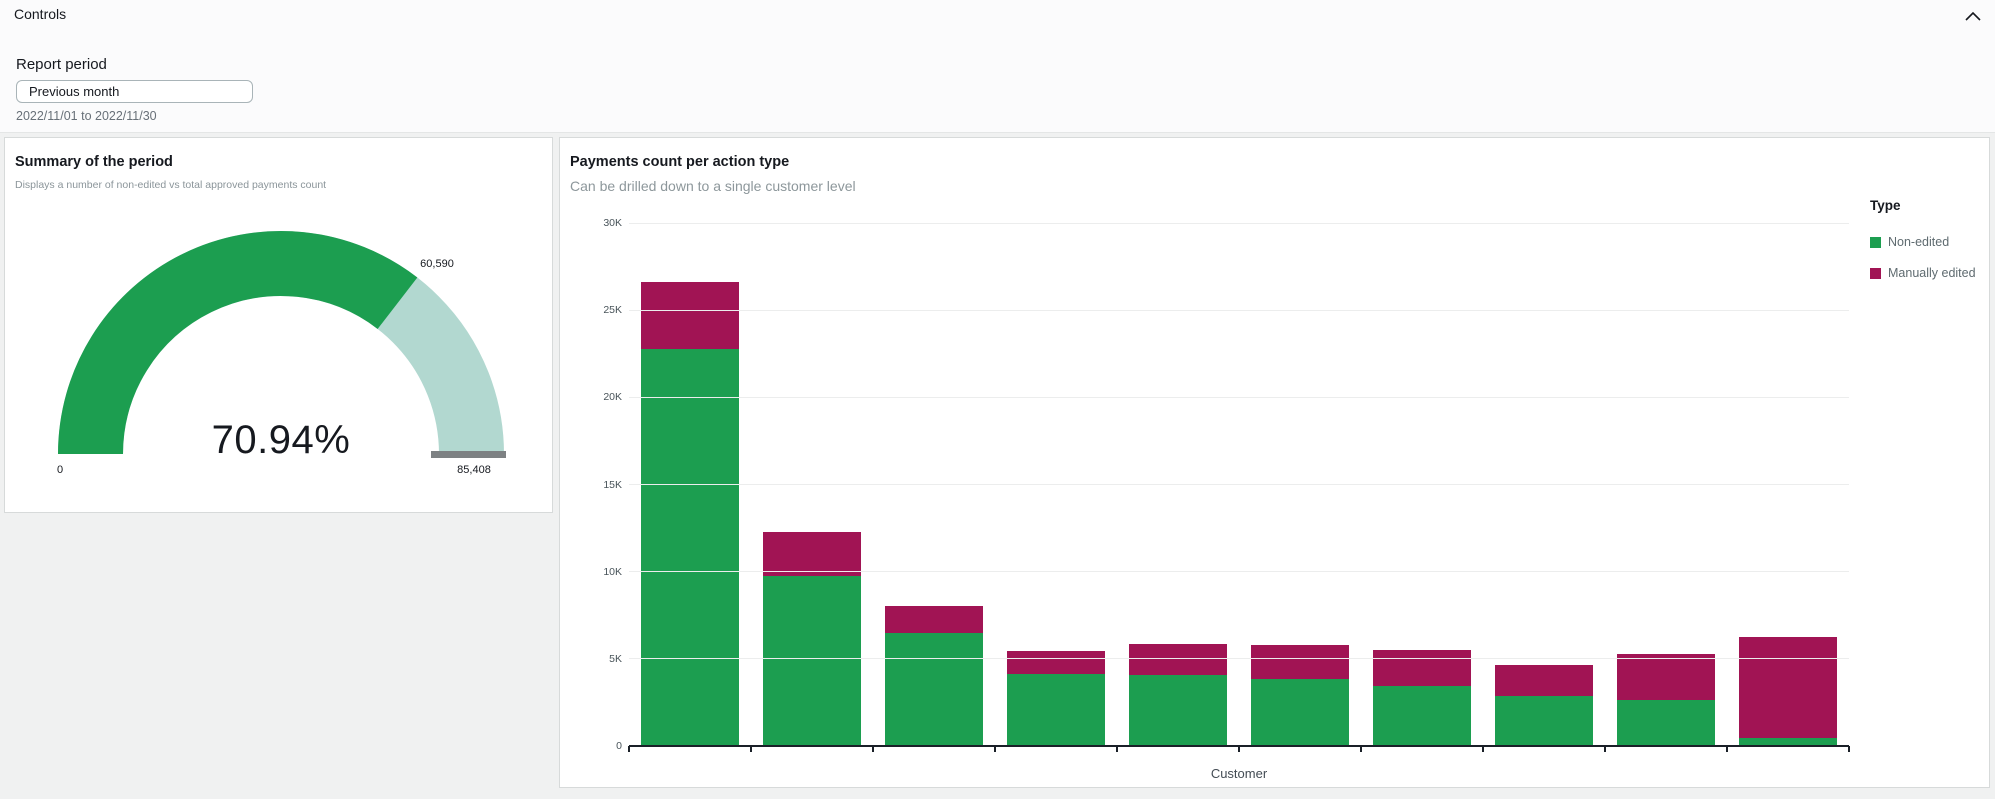 This screenshot has width=1995, height=799. Describe the element at coordinates (468, 454) in the screenshot. I see `gauge-target-marker` at that location.